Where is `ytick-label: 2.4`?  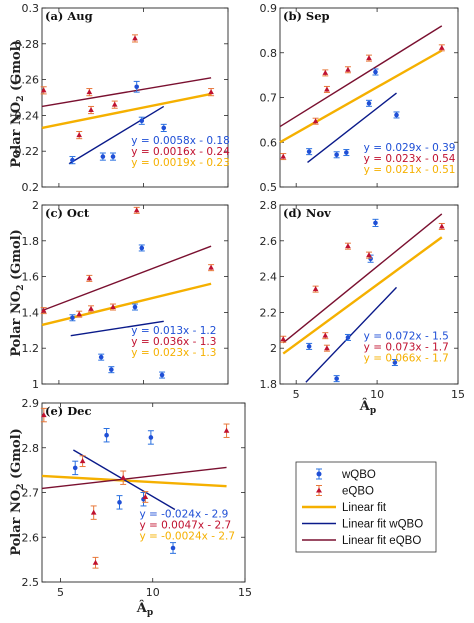
ytick-label: 2.4 is located at coordinates (269, 277).